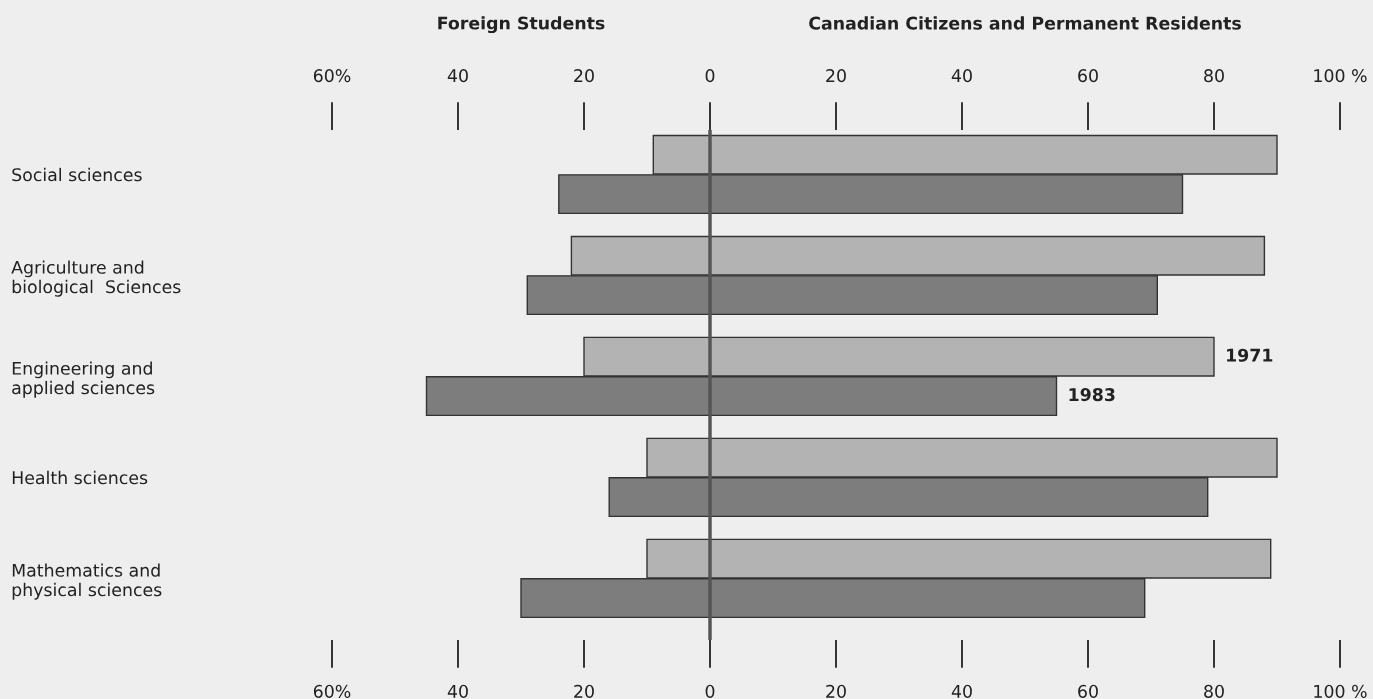 This screenshot has height=699, width=1373. I want to click on text: Canadian Citizens and Permanent Residents, so click(1025, 23).